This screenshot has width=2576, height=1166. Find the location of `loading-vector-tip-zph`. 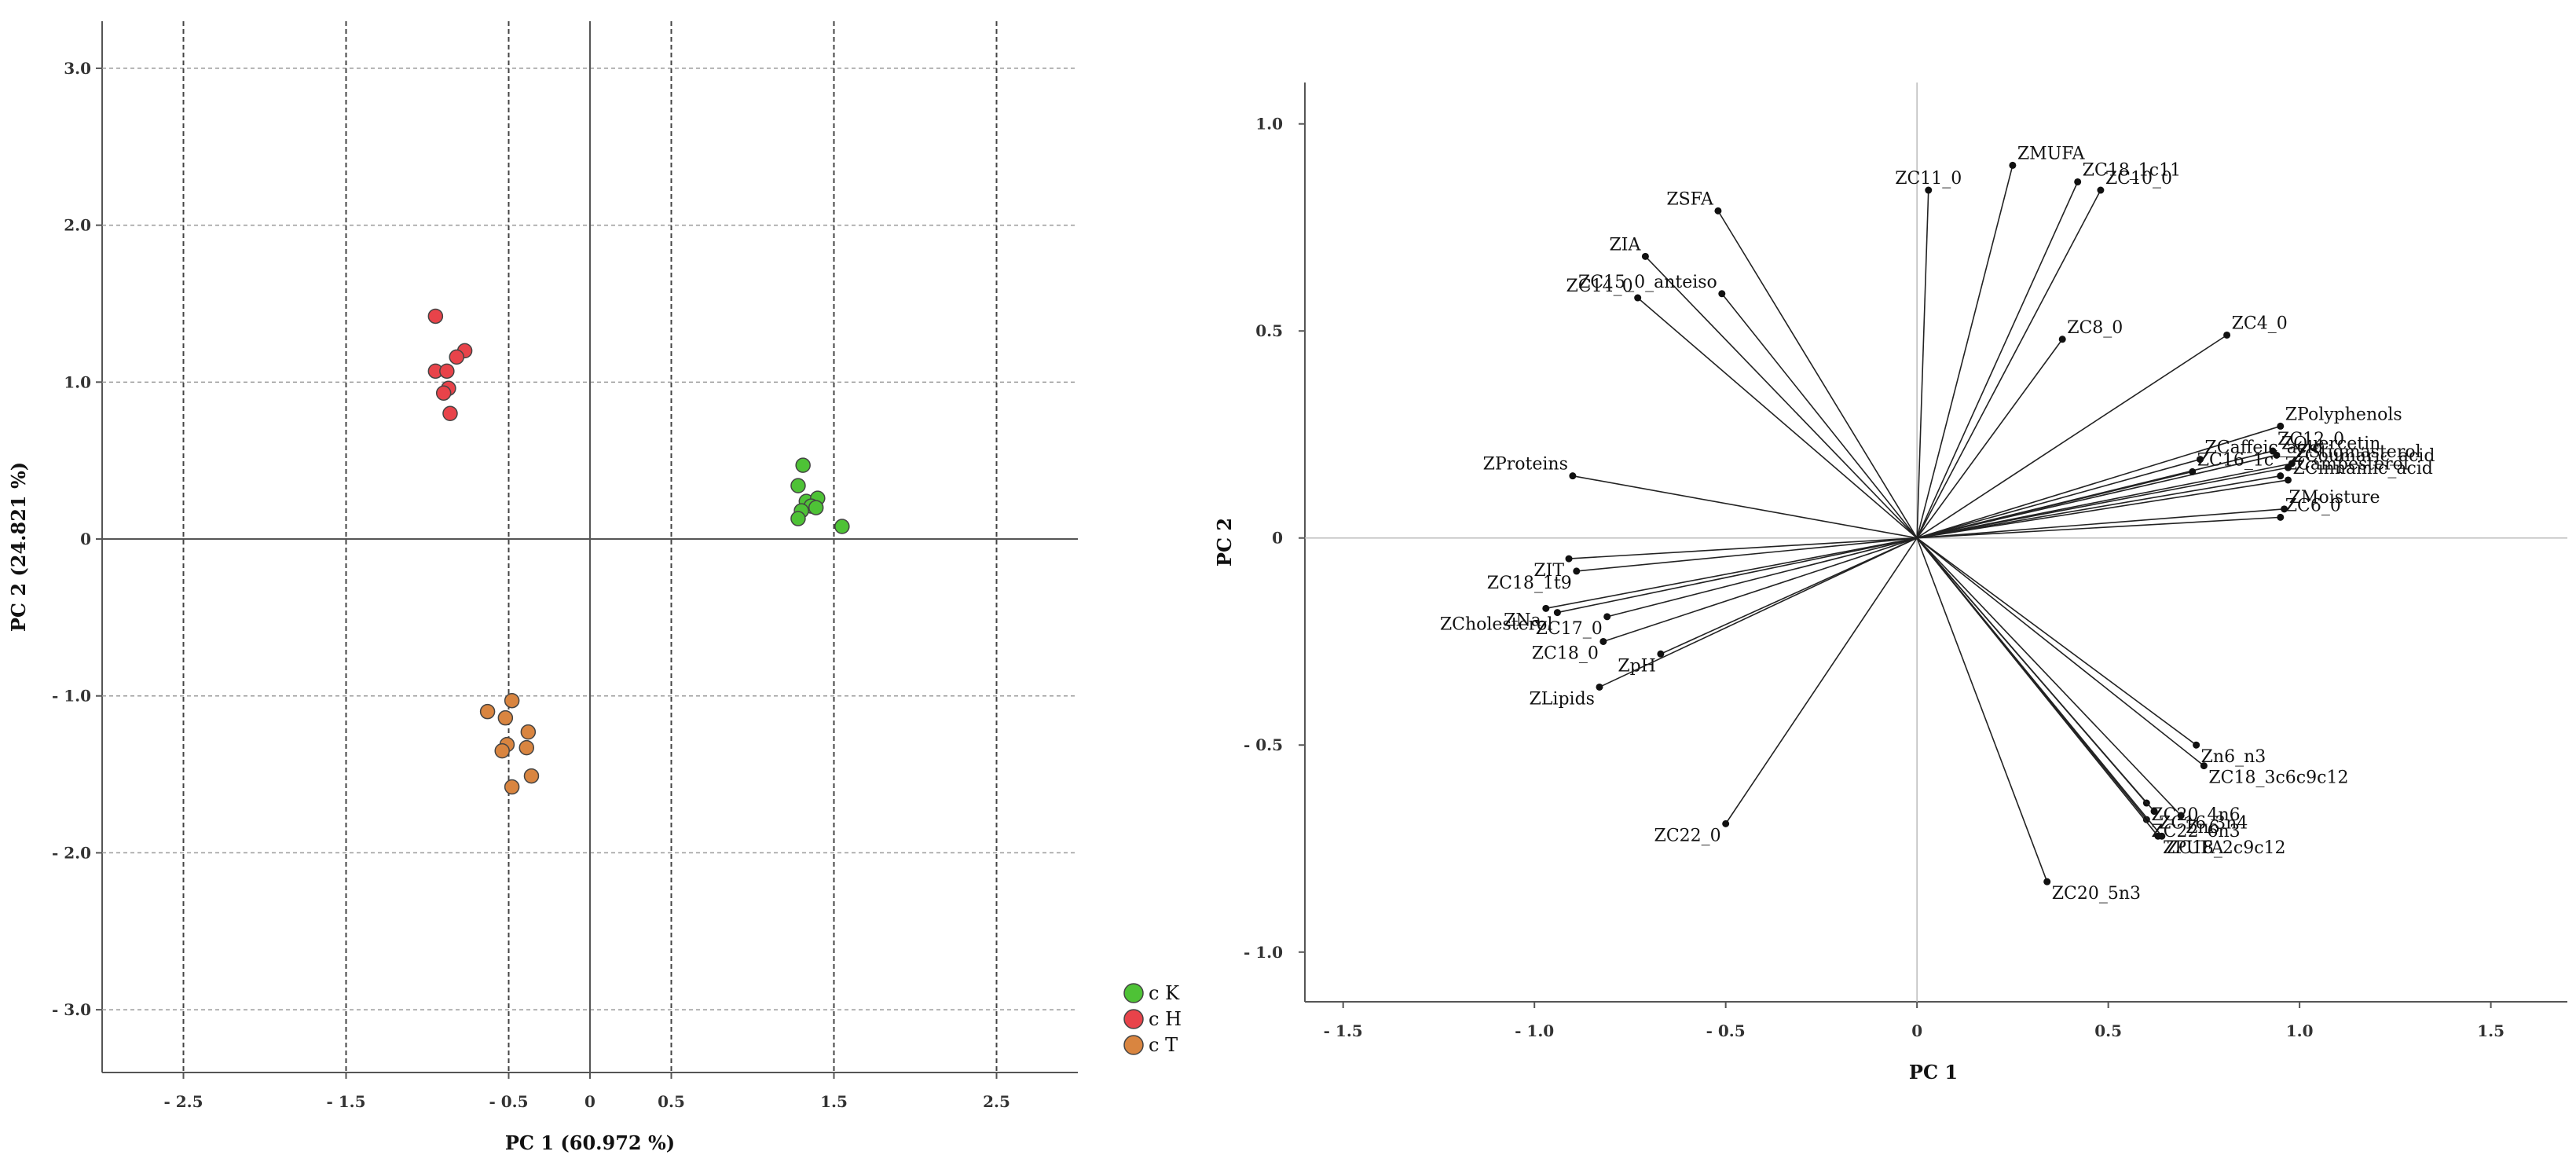

loading-vector-tip-zph is located at coordinates (1661, 654).